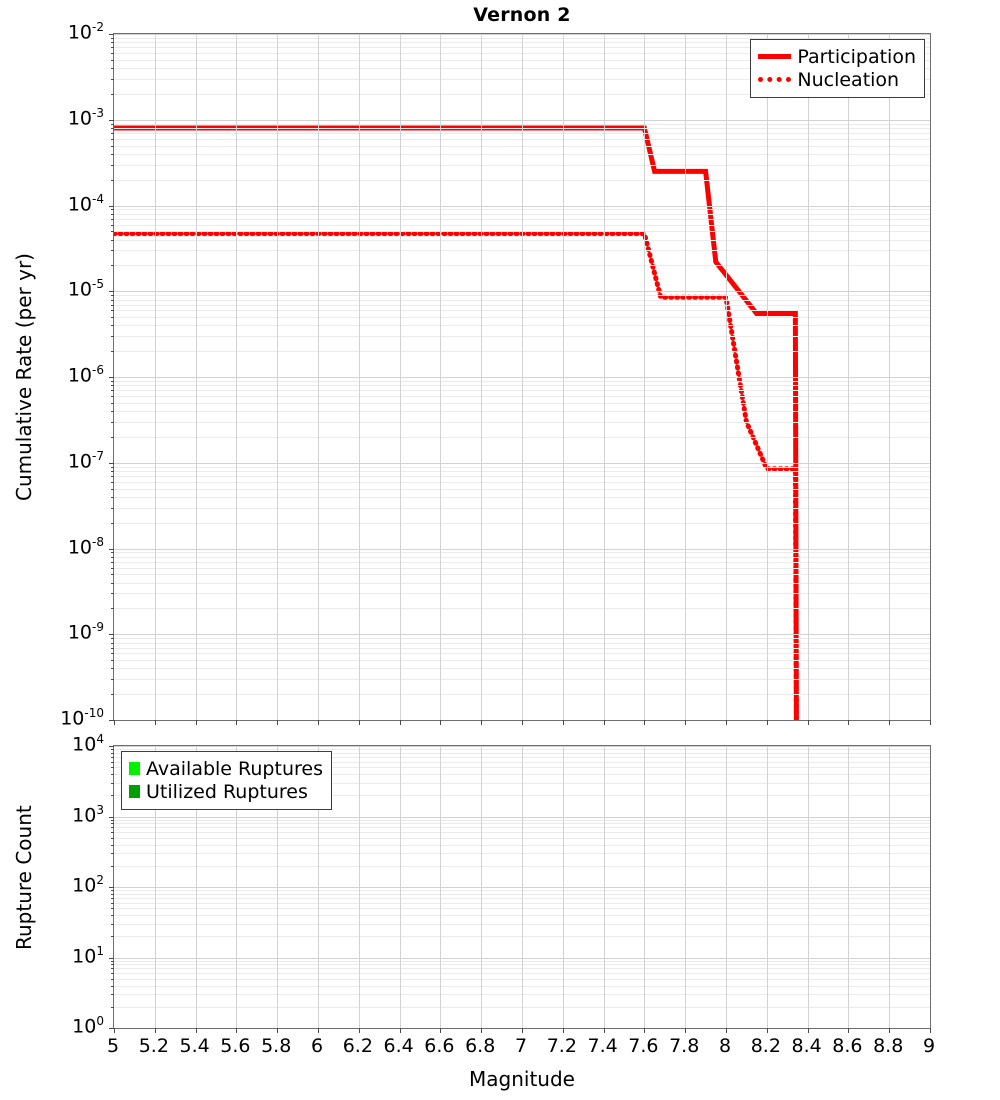 This screenshot has height=1100, width=1000. What do you see at coordinates (856, 56) in the screenshot?
I see `legend-label: Participation` at bounding box center [856, 56].